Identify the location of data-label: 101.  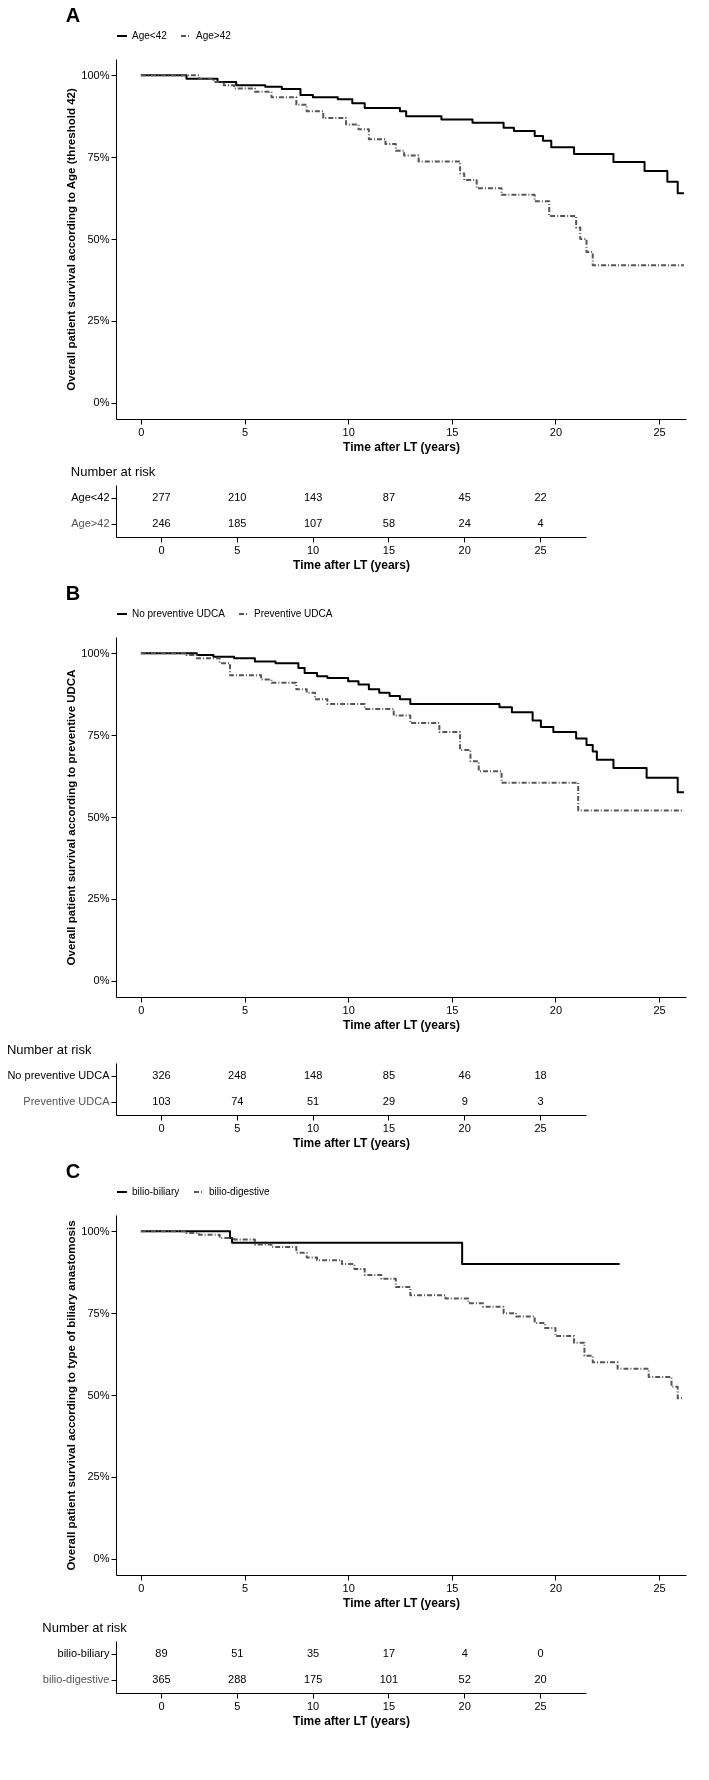
(389, 1679).